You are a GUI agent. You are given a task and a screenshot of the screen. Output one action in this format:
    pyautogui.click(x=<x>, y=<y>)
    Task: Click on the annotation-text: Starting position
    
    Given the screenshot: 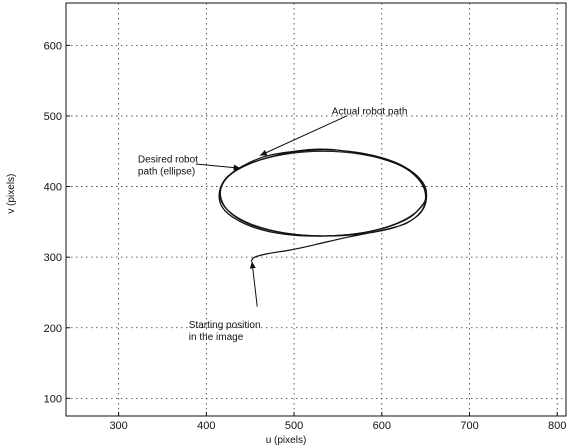 What is the action you would take?
    pyautogui.click(x=225, y=325)
    